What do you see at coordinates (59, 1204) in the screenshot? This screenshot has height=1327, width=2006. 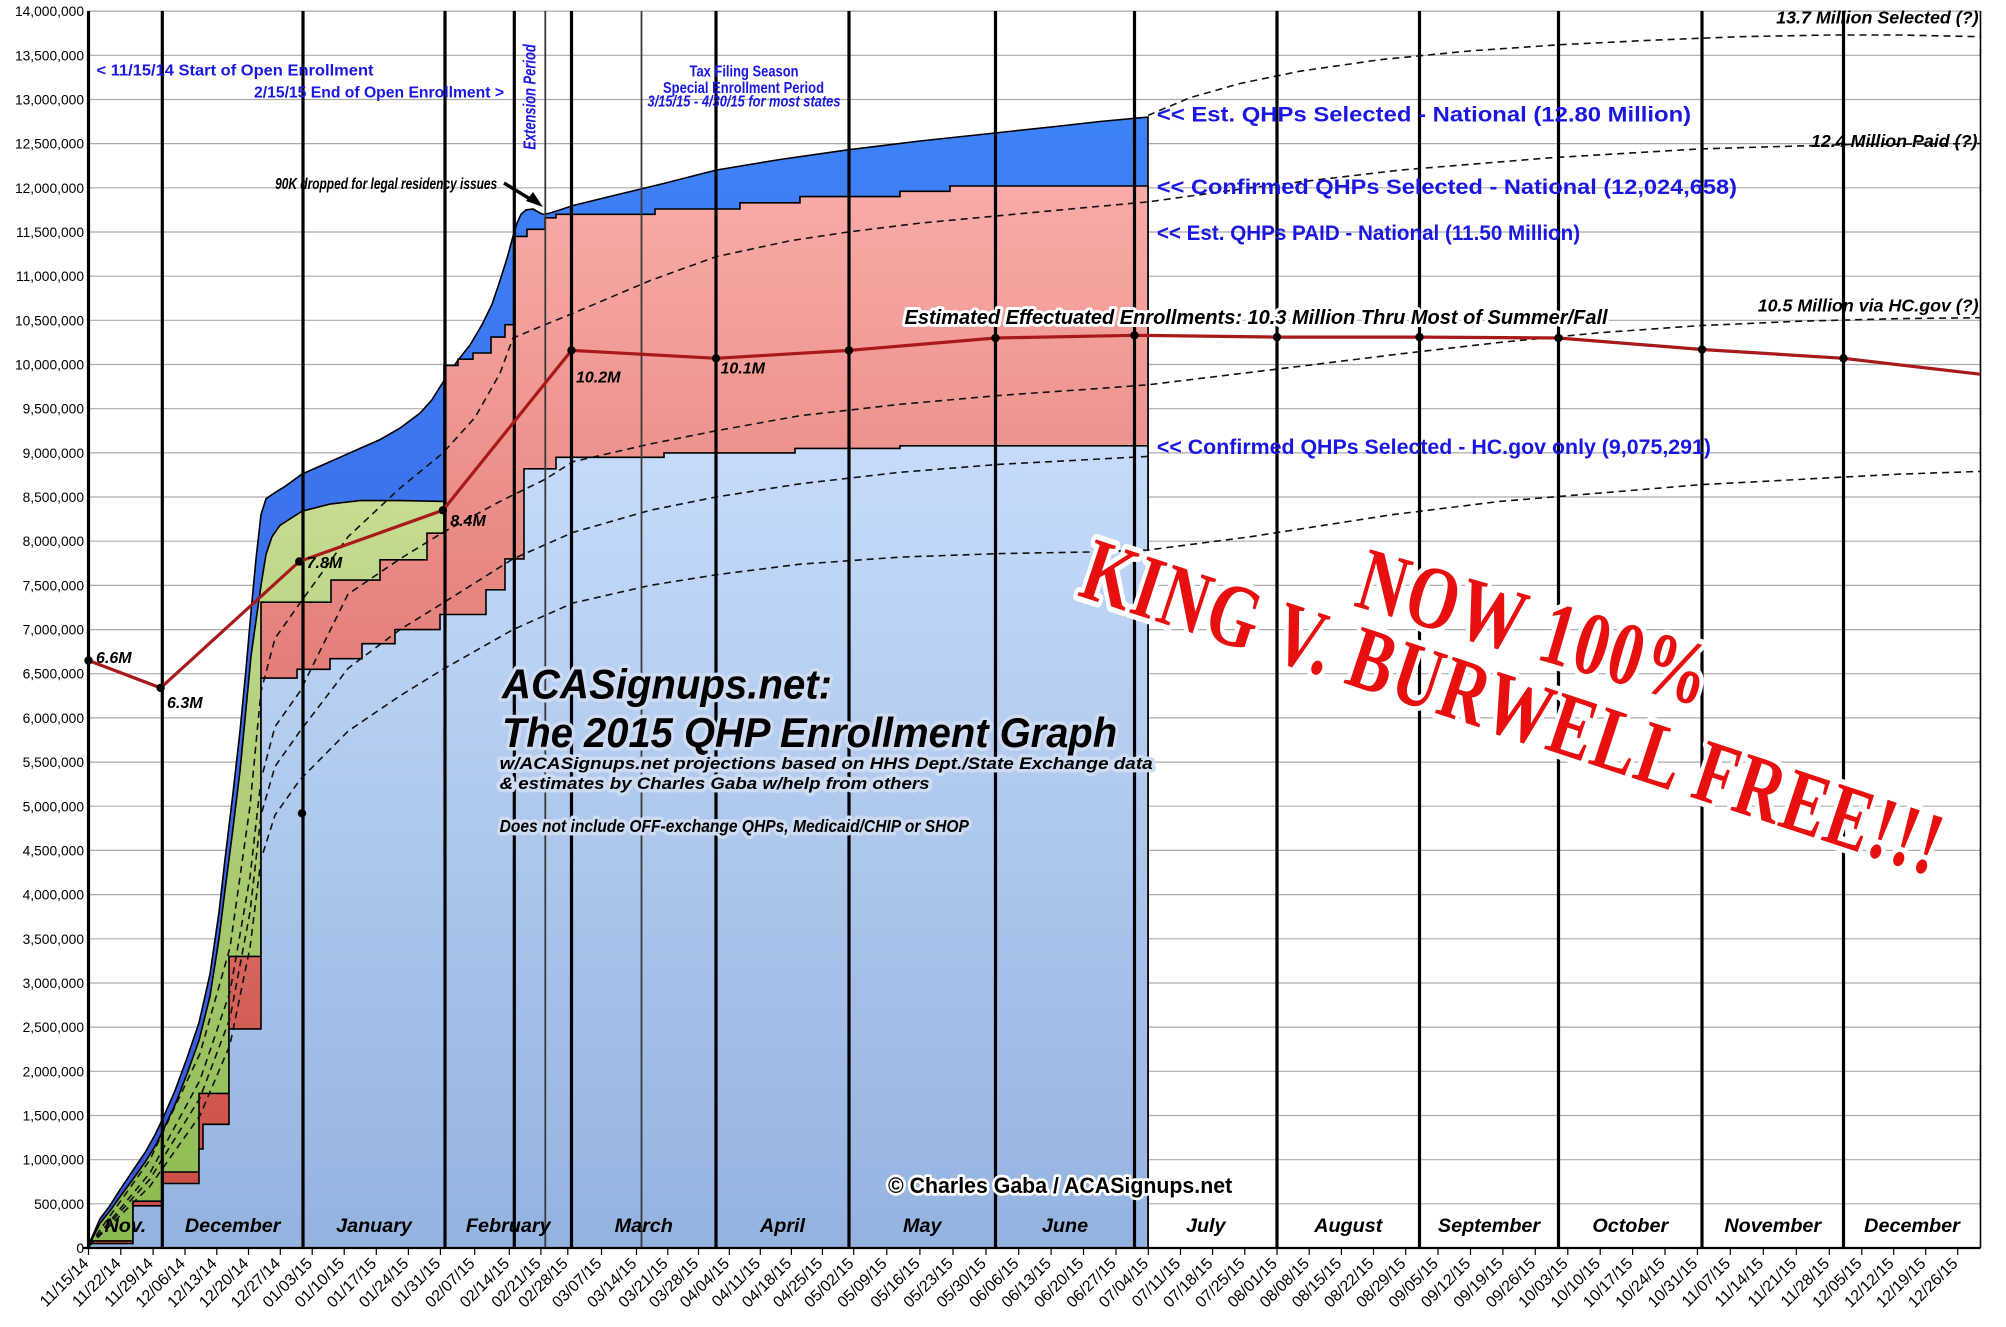 I see `svg-text: 500,000` at bounding box center [59, 1204].